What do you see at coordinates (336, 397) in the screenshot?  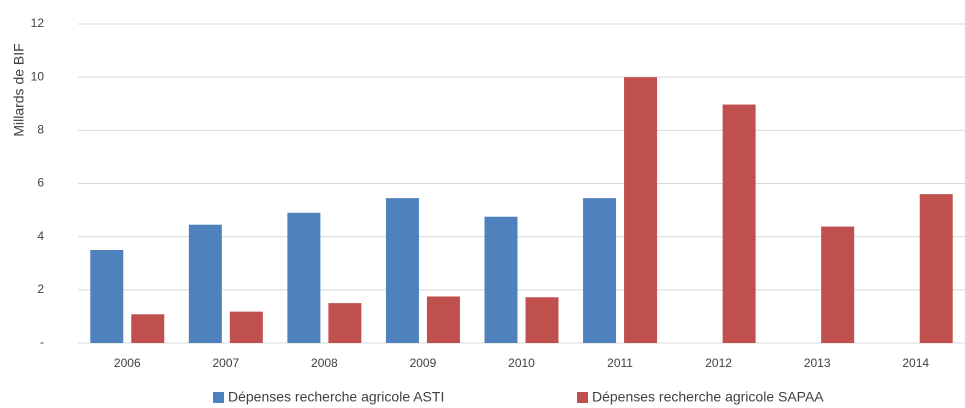 I see `legend-label: Dépenses recherche agricole ASTI` at bounding box center [336, 397].